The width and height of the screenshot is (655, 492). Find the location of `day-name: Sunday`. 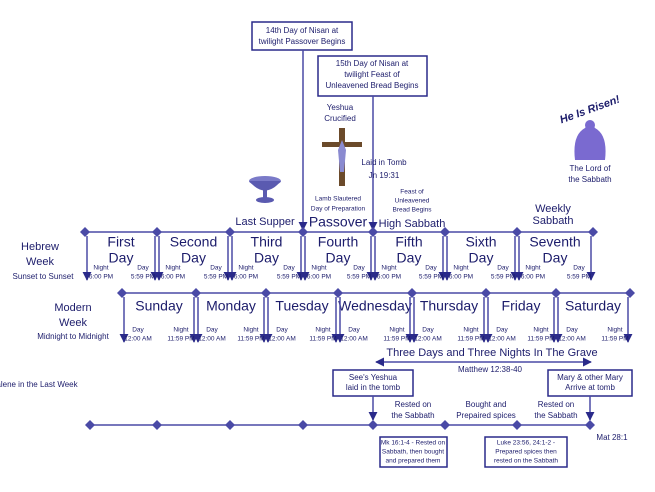

day-name: Sunday is located at coordinates (158, 306).